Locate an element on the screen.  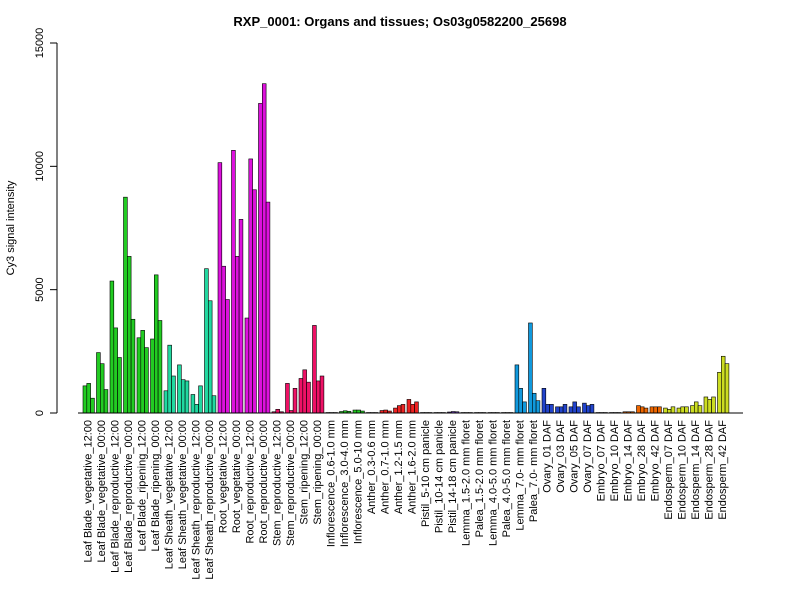
y-axis-label: Cy3 signal intensity is located at coordinates (11, 227).